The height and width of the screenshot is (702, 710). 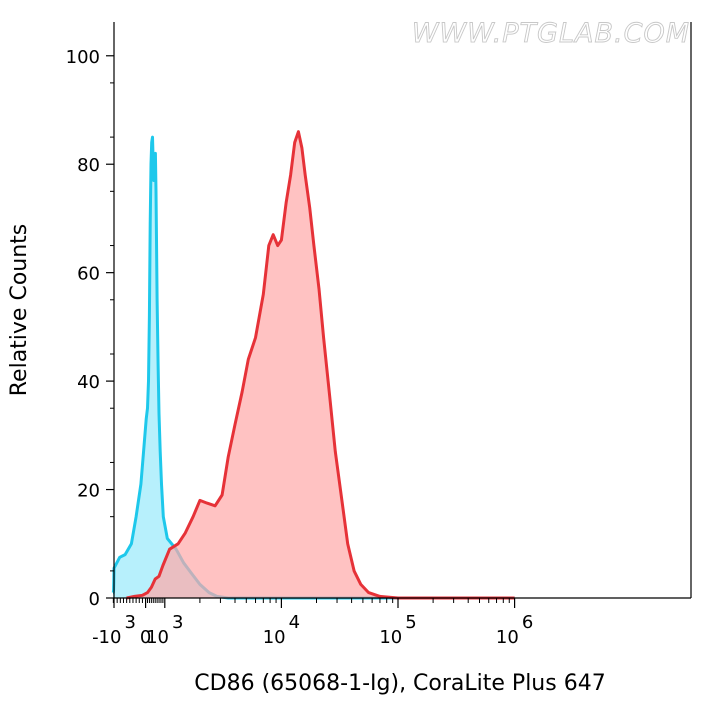 I want to click on y-axis-title: Relative Counts, so click(x=19, y=310).